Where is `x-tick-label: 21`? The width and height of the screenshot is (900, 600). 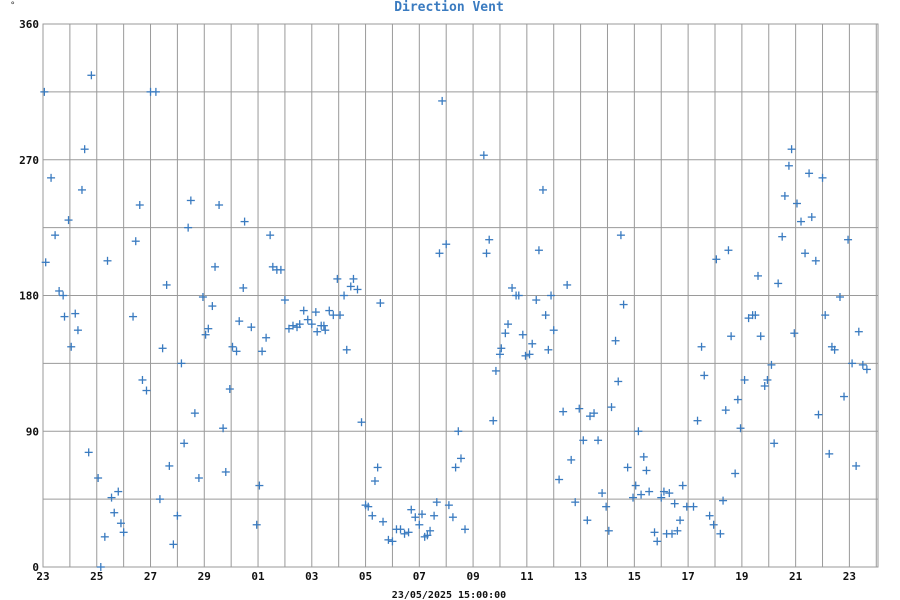
x-tick-label: 21 is located at coordinates (796, 576).